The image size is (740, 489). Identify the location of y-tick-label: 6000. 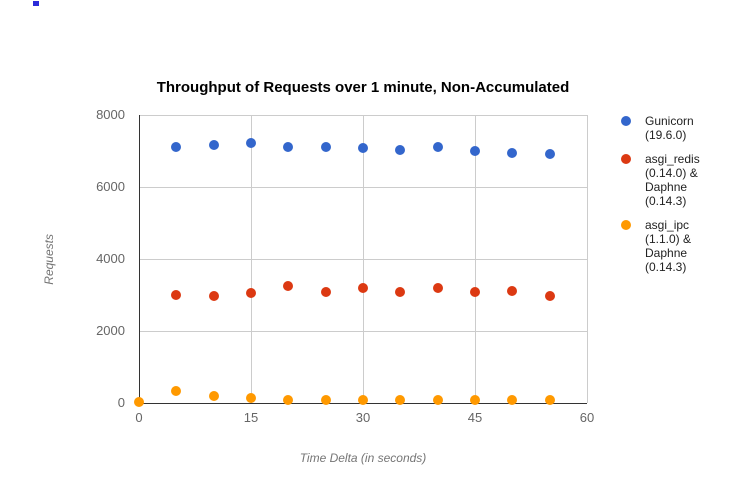
(110, 186).